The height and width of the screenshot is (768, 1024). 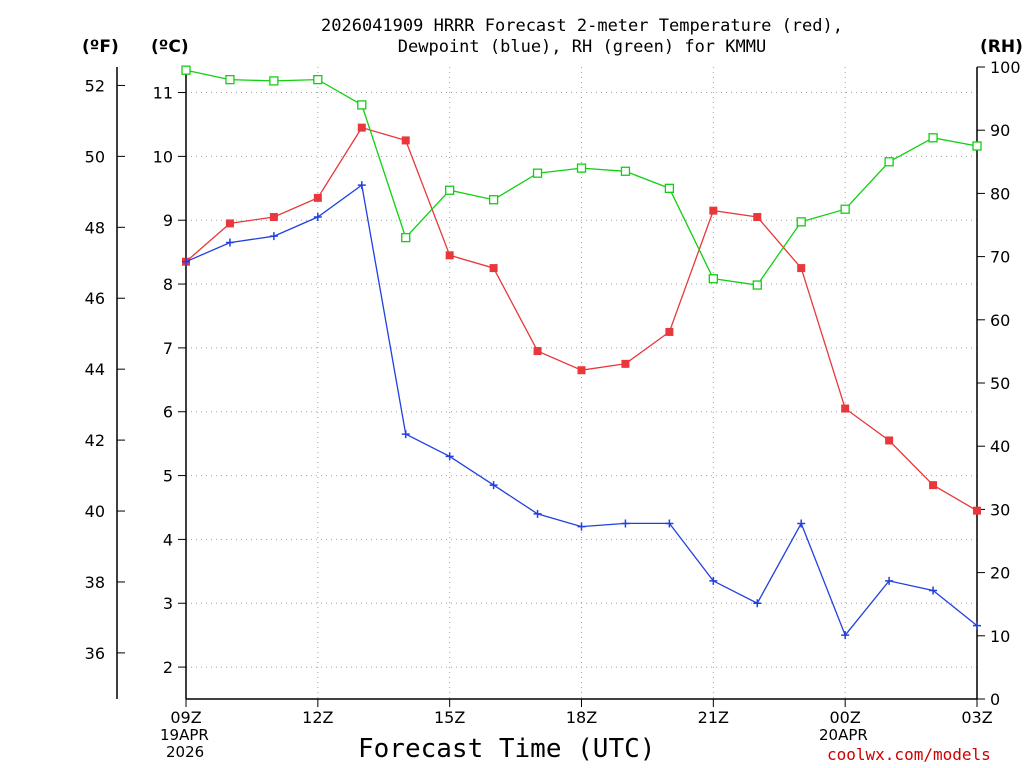 I want to click on celsius-tick-label: 10, so click(x=163, y=156).